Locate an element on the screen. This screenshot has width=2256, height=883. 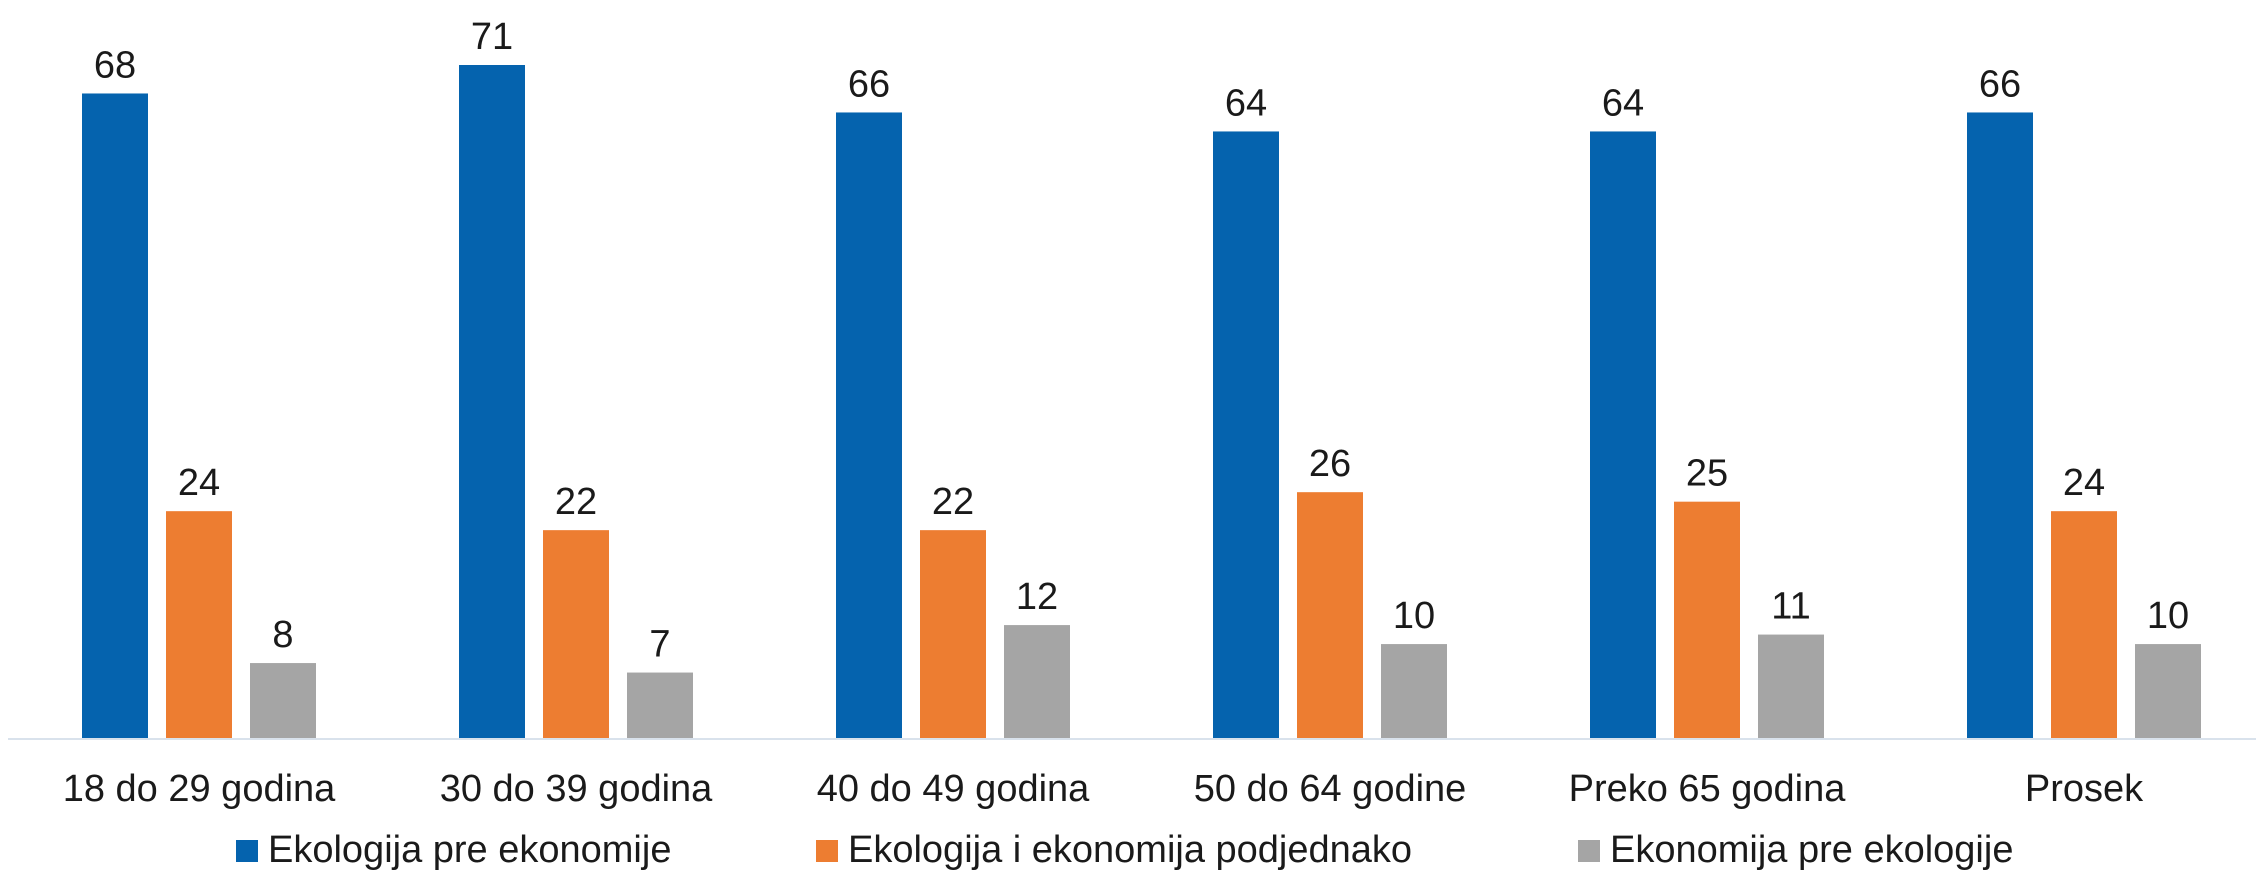
legend-label-ekonomija-pre-ekologije: Ekonomija pre ekologije is located at coordinates (1811, 850).